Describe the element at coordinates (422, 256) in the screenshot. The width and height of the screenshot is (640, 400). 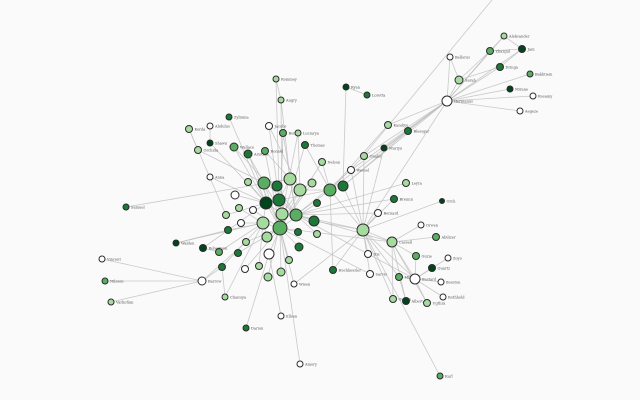
I see `graph-node: Guzie` at that location.